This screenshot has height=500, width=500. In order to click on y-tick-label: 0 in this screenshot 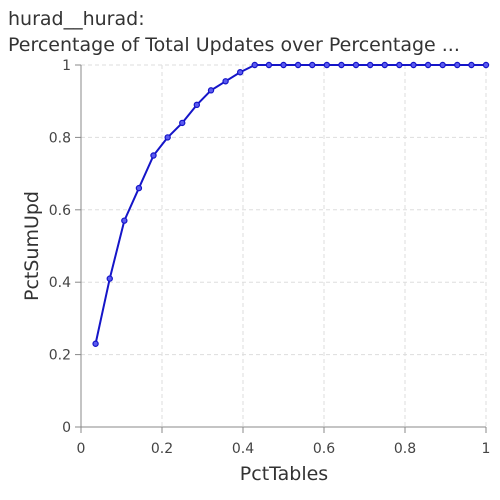, I will do `click(66, 428)`.